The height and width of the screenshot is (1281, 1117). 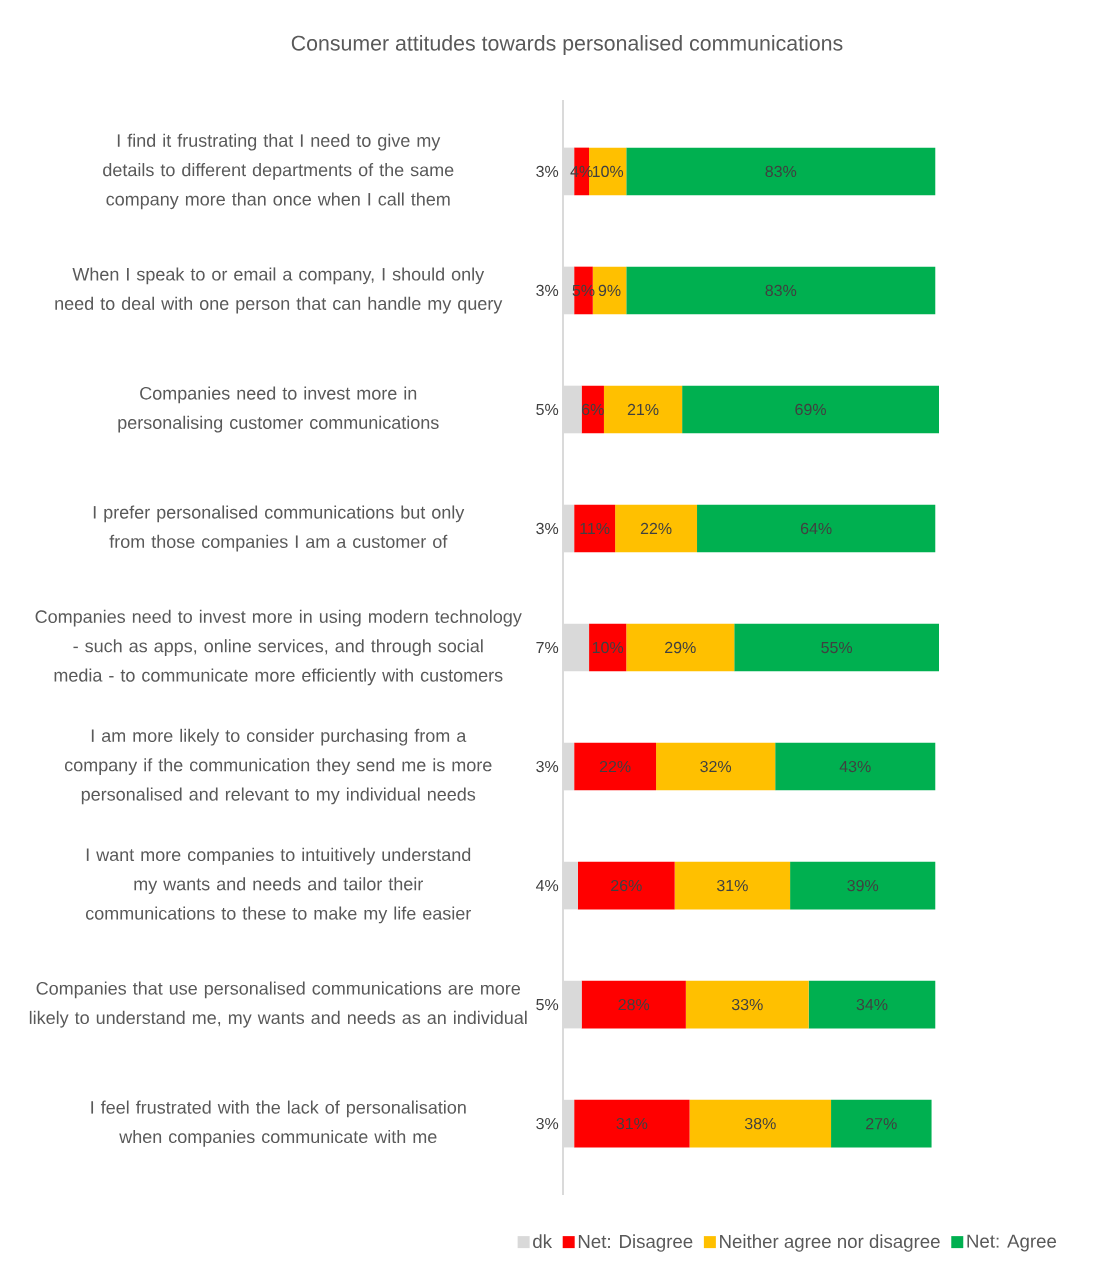 What do you see at coordinates (593, 409) in the screenshot?
I see `data-label: 6%` at bounding box center [593, 409].